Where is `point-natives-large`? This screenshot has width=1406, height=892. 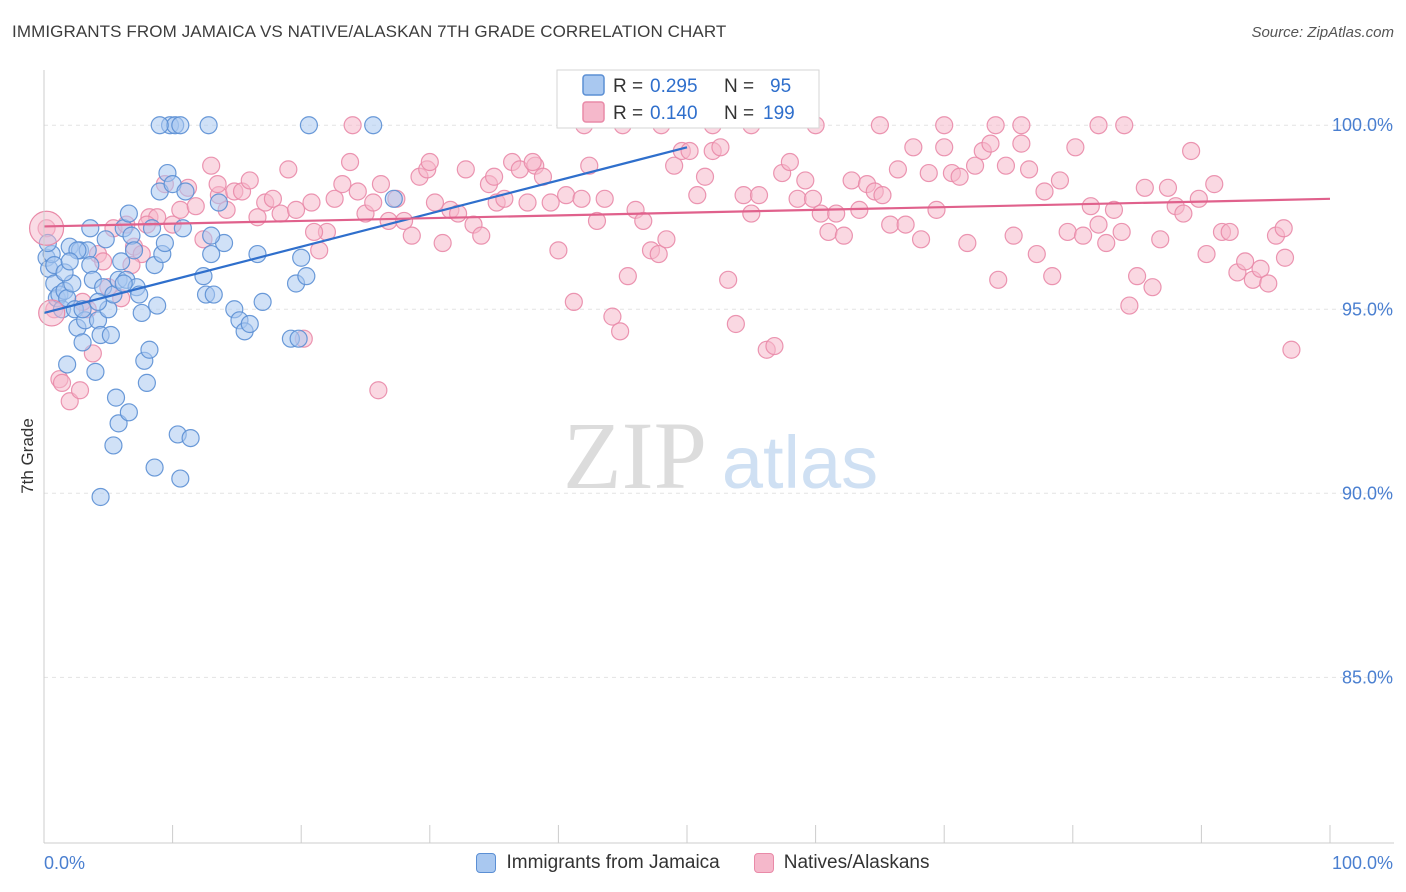 point-natives-large is located at coordinates (52, 313).